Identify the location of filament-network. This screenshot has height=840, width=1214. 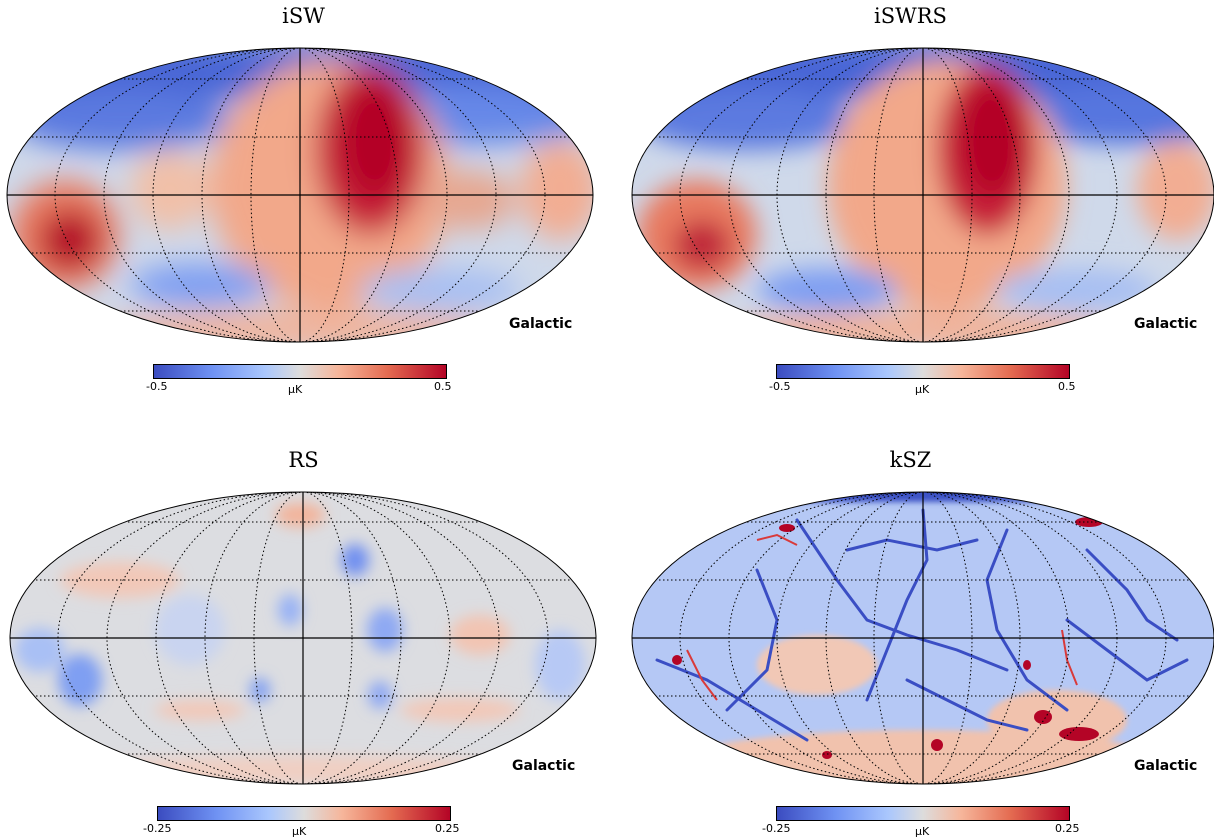
(922, 640).